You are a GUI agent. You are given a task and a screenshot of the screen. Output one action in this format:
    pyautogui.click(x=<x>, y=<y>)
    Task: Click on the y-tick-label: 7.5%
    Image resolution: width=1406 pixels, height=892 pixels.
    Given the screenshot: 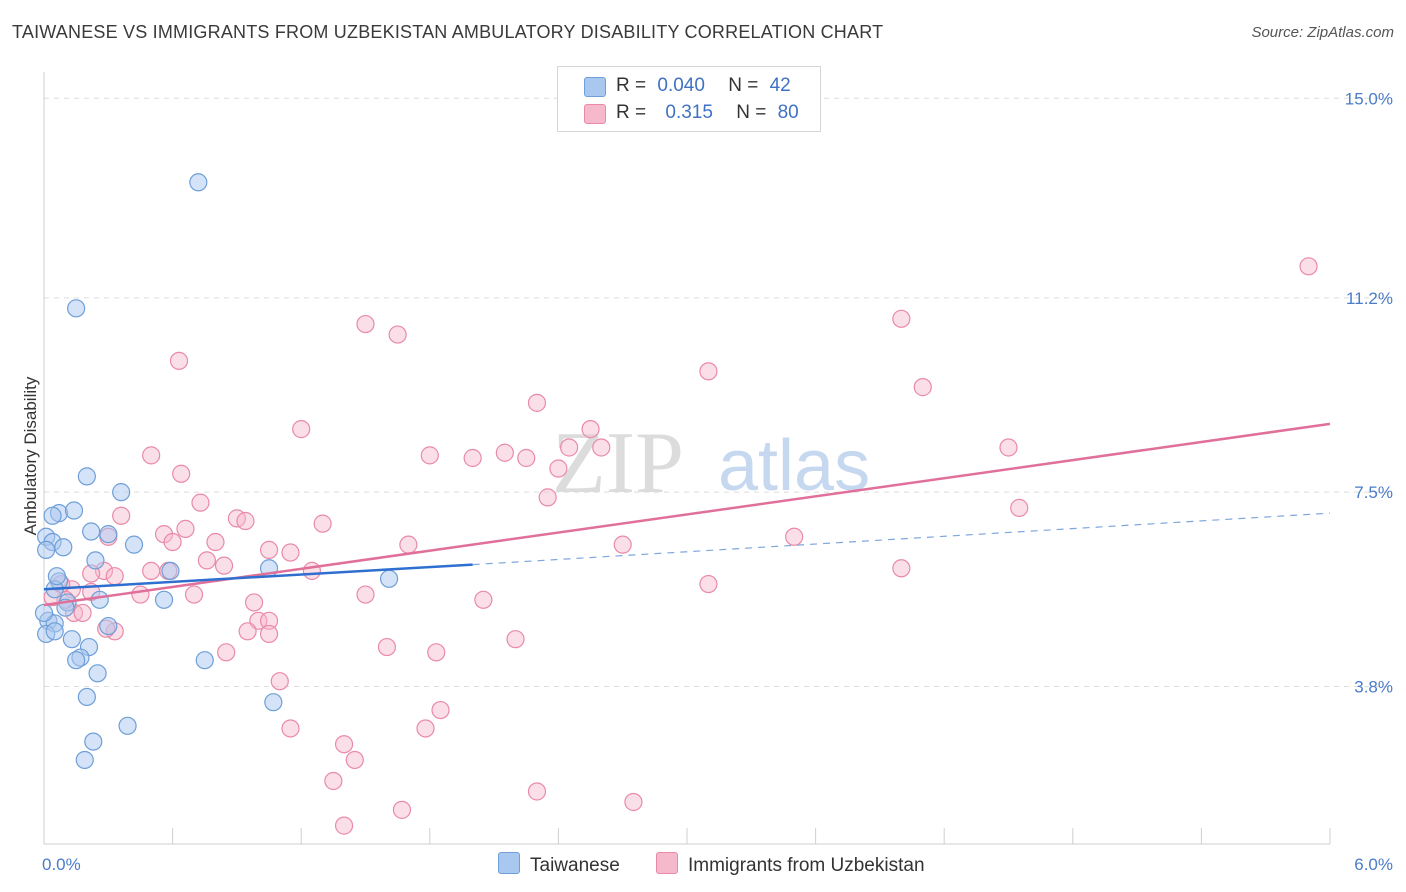 What is the action you would take?
    pyautogui.click(x=1373, y=492)
    